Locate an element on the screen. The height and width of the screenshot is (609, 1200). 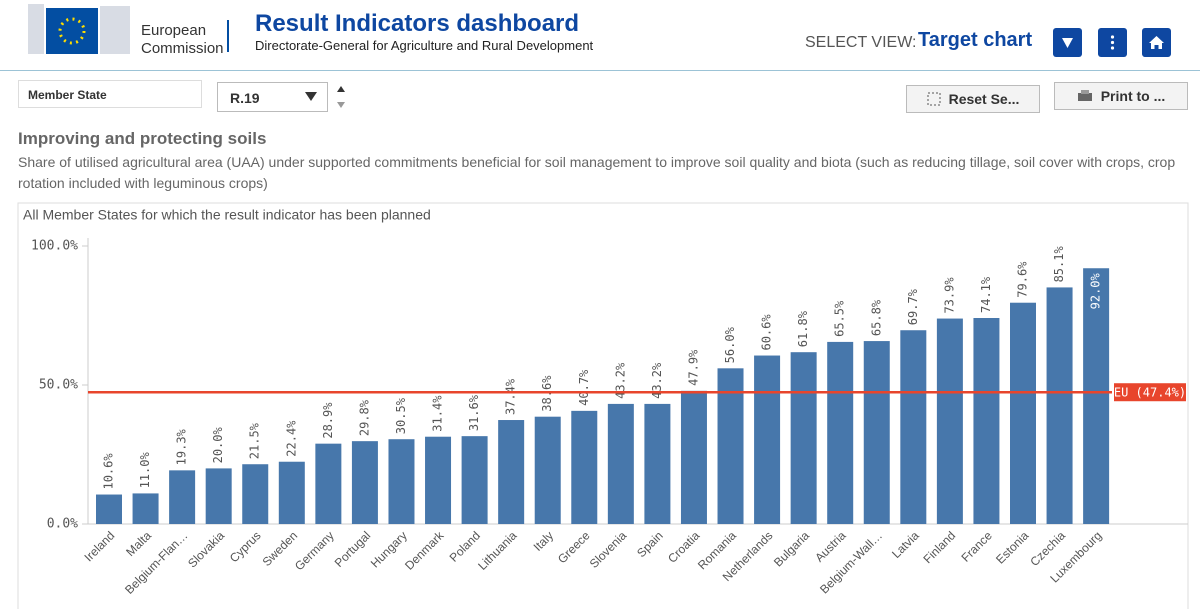
y-tick-label: 100.0% is located at coordinates (54, 246).